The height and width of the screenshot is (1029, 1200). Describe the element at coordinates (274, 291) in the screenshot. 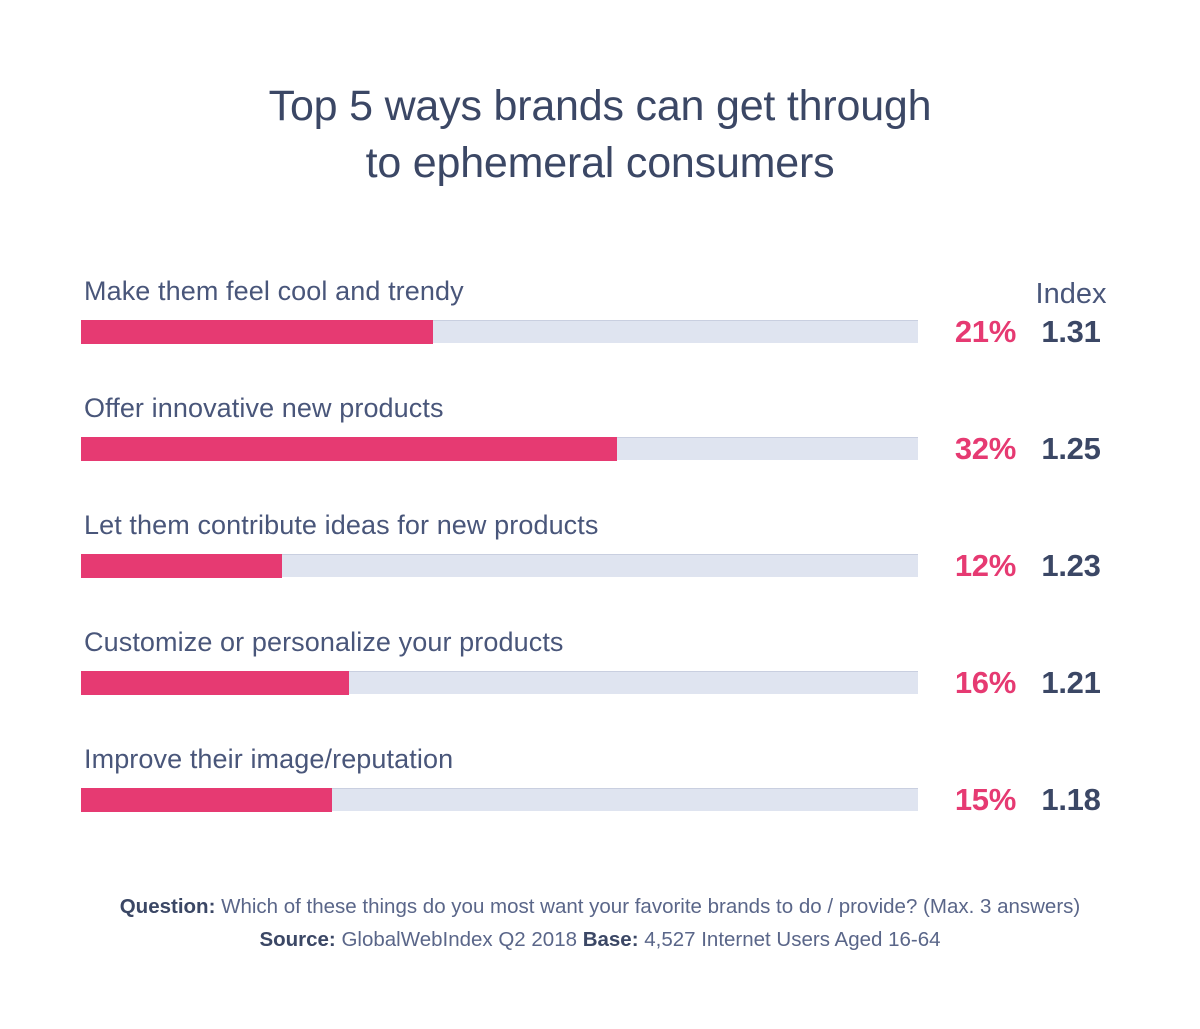

I see `bar-row-label: Make them feel cool and trendy` at that location.